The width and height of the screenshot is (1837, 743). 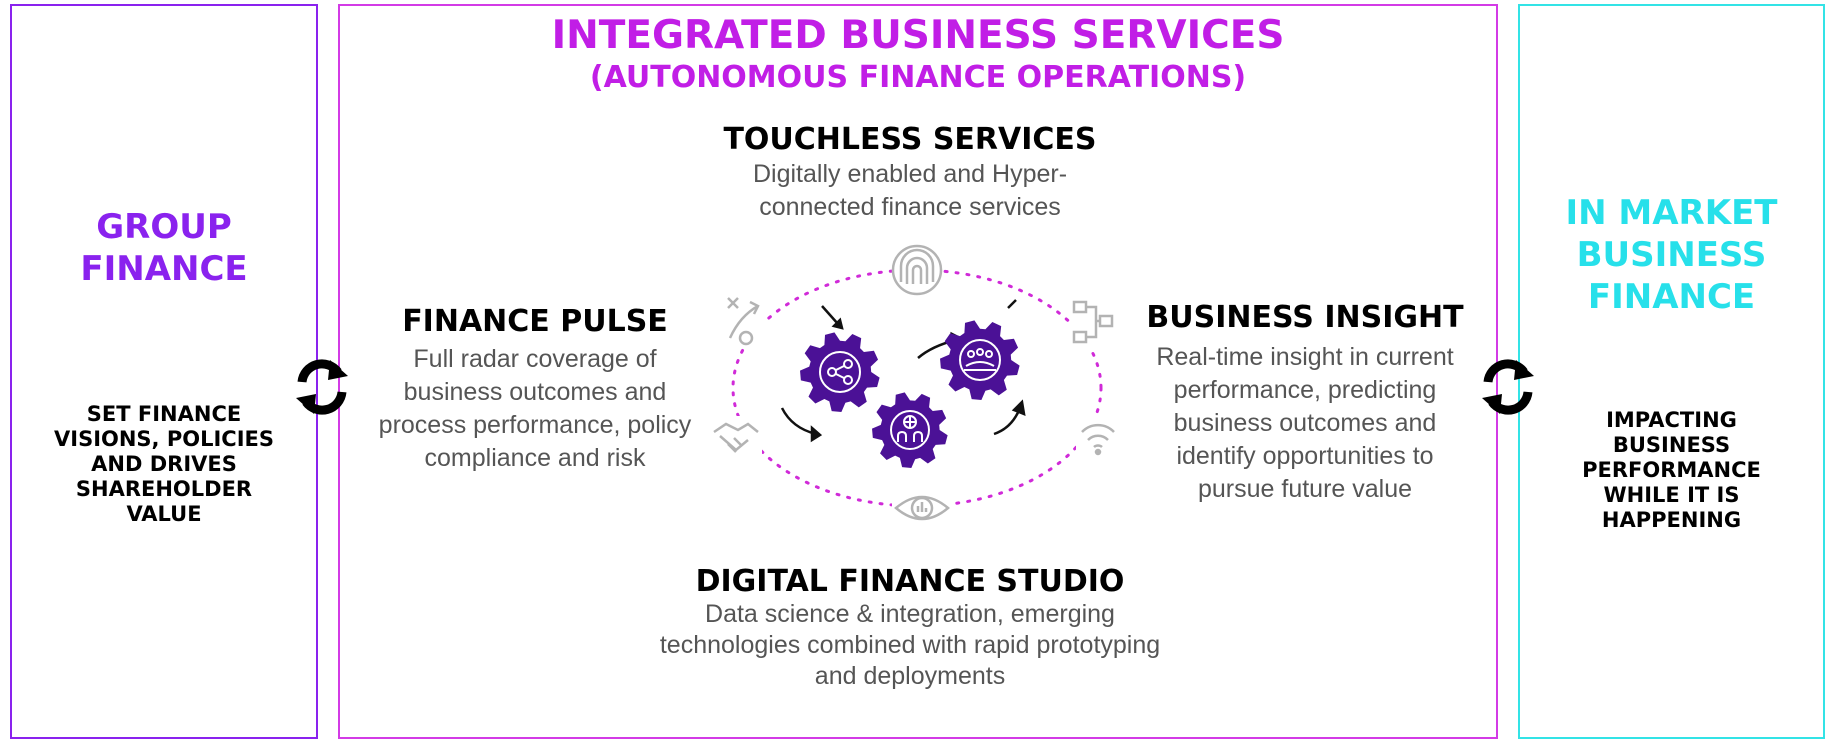 What do you see at coordinates (535, 359) in the screenshot?
I see `text-line: Full radar coverage of` at bounding box center [535, 359].